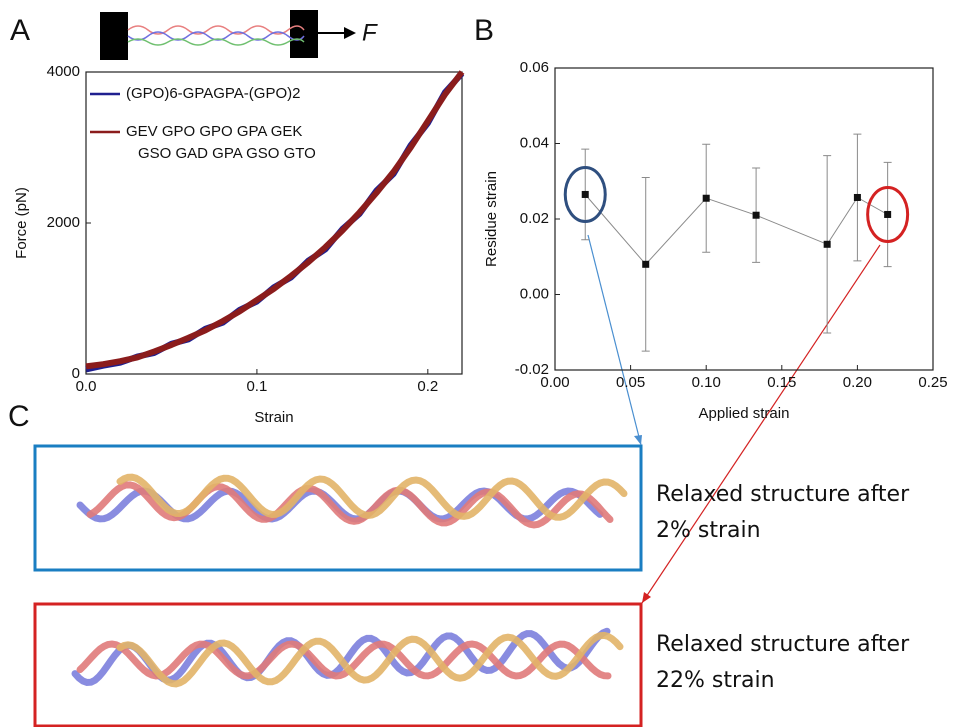  What do you see at coordinates (534, 142) in the screenshot?
I see `y-tick-label: 0.04` at bounding box center [534, 142].